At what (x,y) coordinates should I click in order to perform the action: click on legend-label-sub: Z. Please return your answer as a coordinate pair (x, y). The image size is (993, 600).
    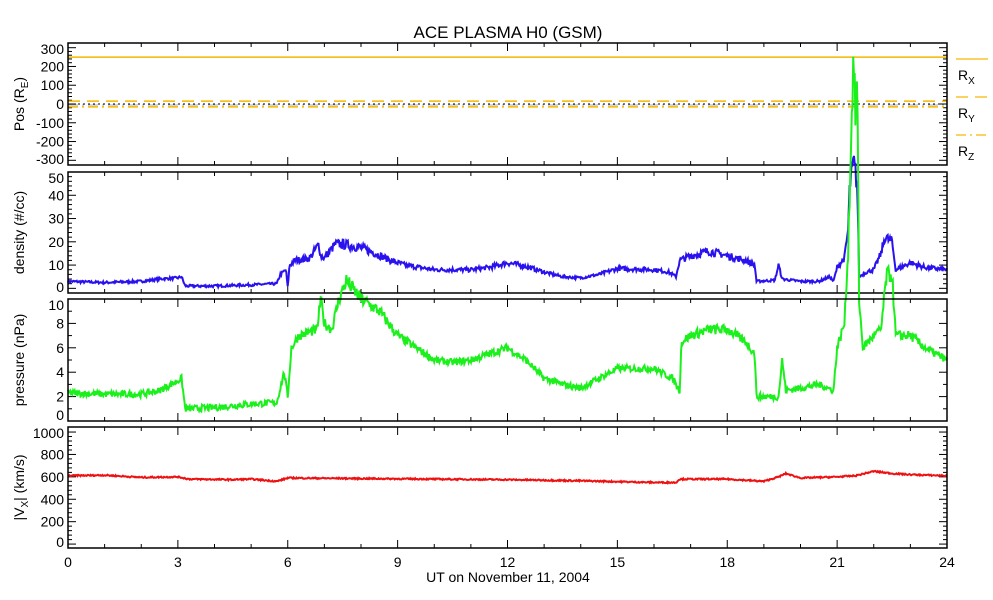
    Looking at the image, I should click on (971, 157).